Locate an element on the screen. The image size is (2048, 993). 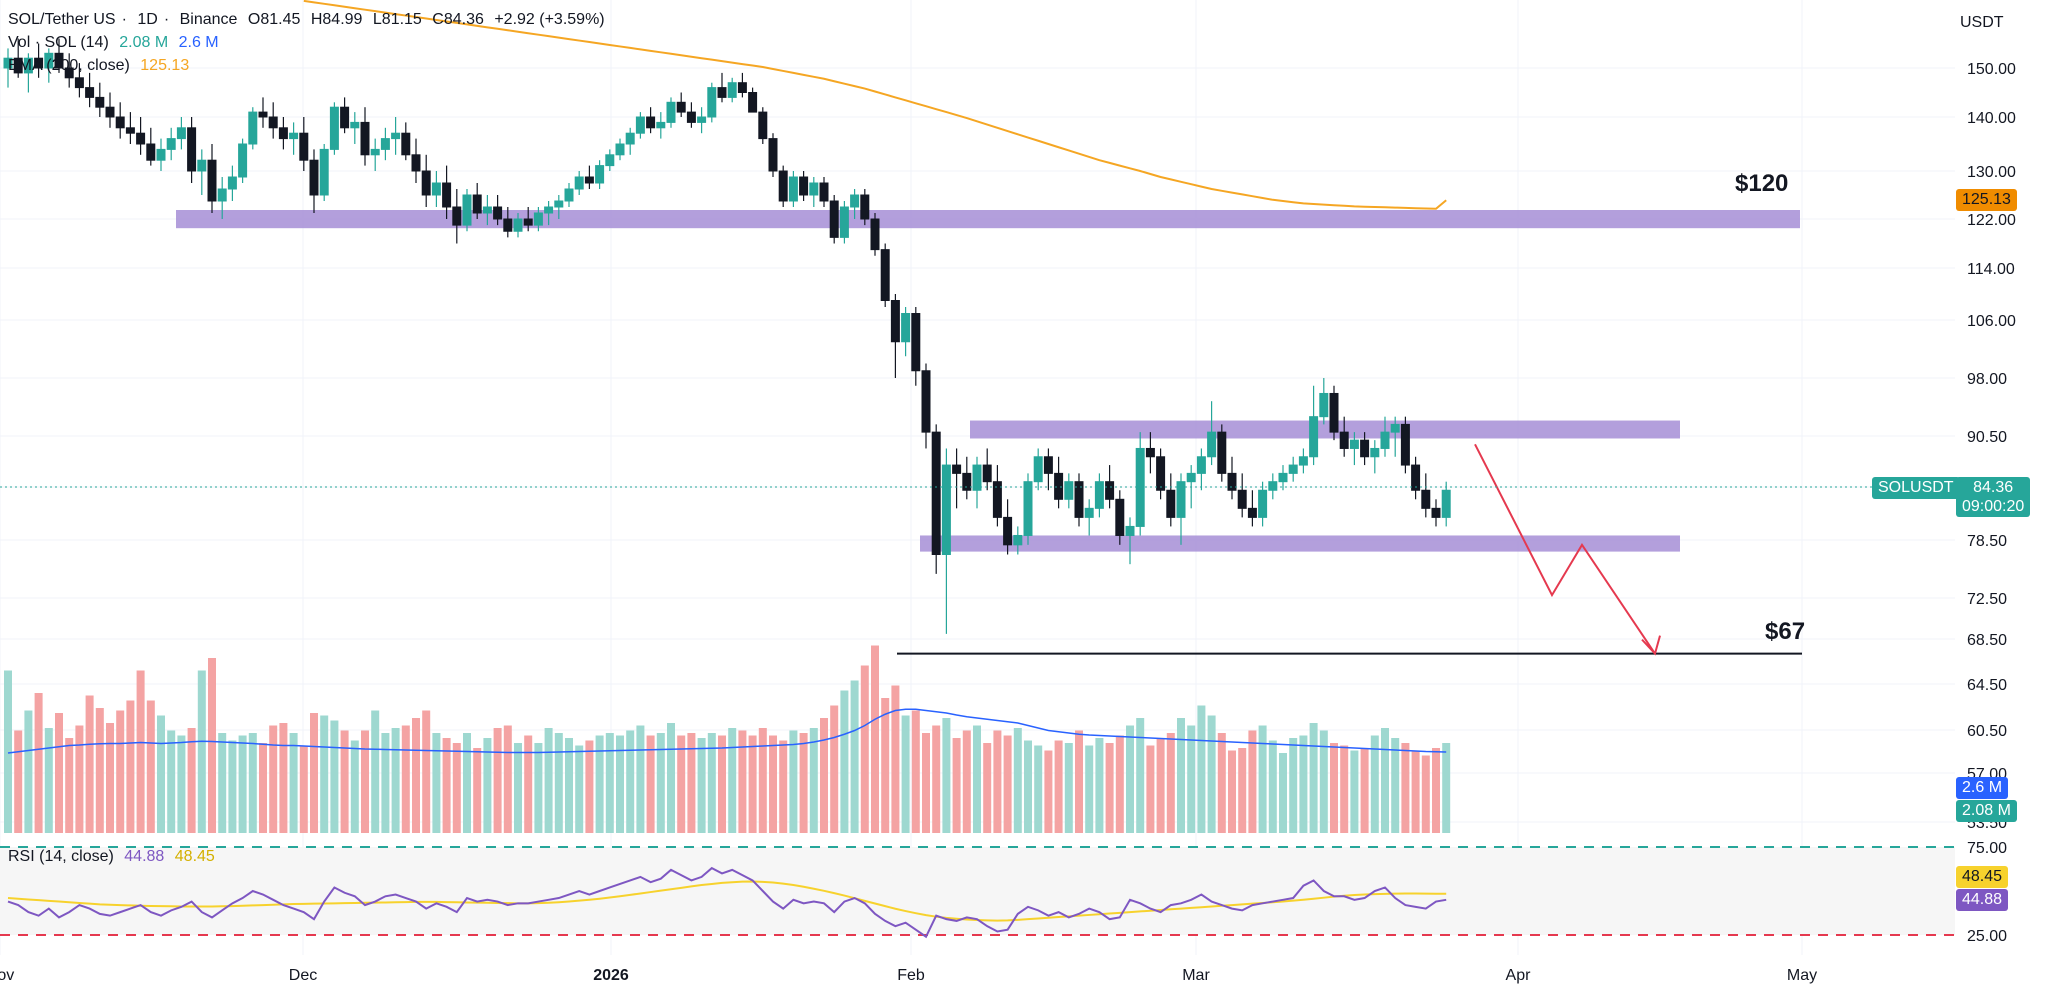
volume-label: Vol · SOL (14) is located at coordinates (58, 42).